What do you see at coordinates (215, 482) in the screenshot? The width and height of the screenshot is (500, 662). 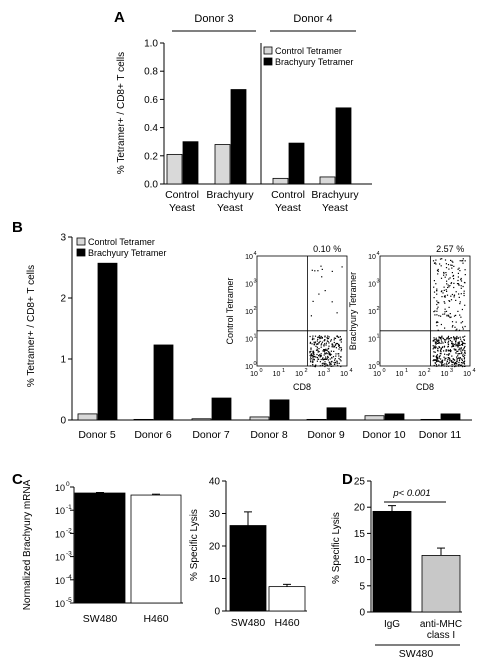 I see `panel-c-right-y-tick-label: 40` at bounding box center [215, 482].